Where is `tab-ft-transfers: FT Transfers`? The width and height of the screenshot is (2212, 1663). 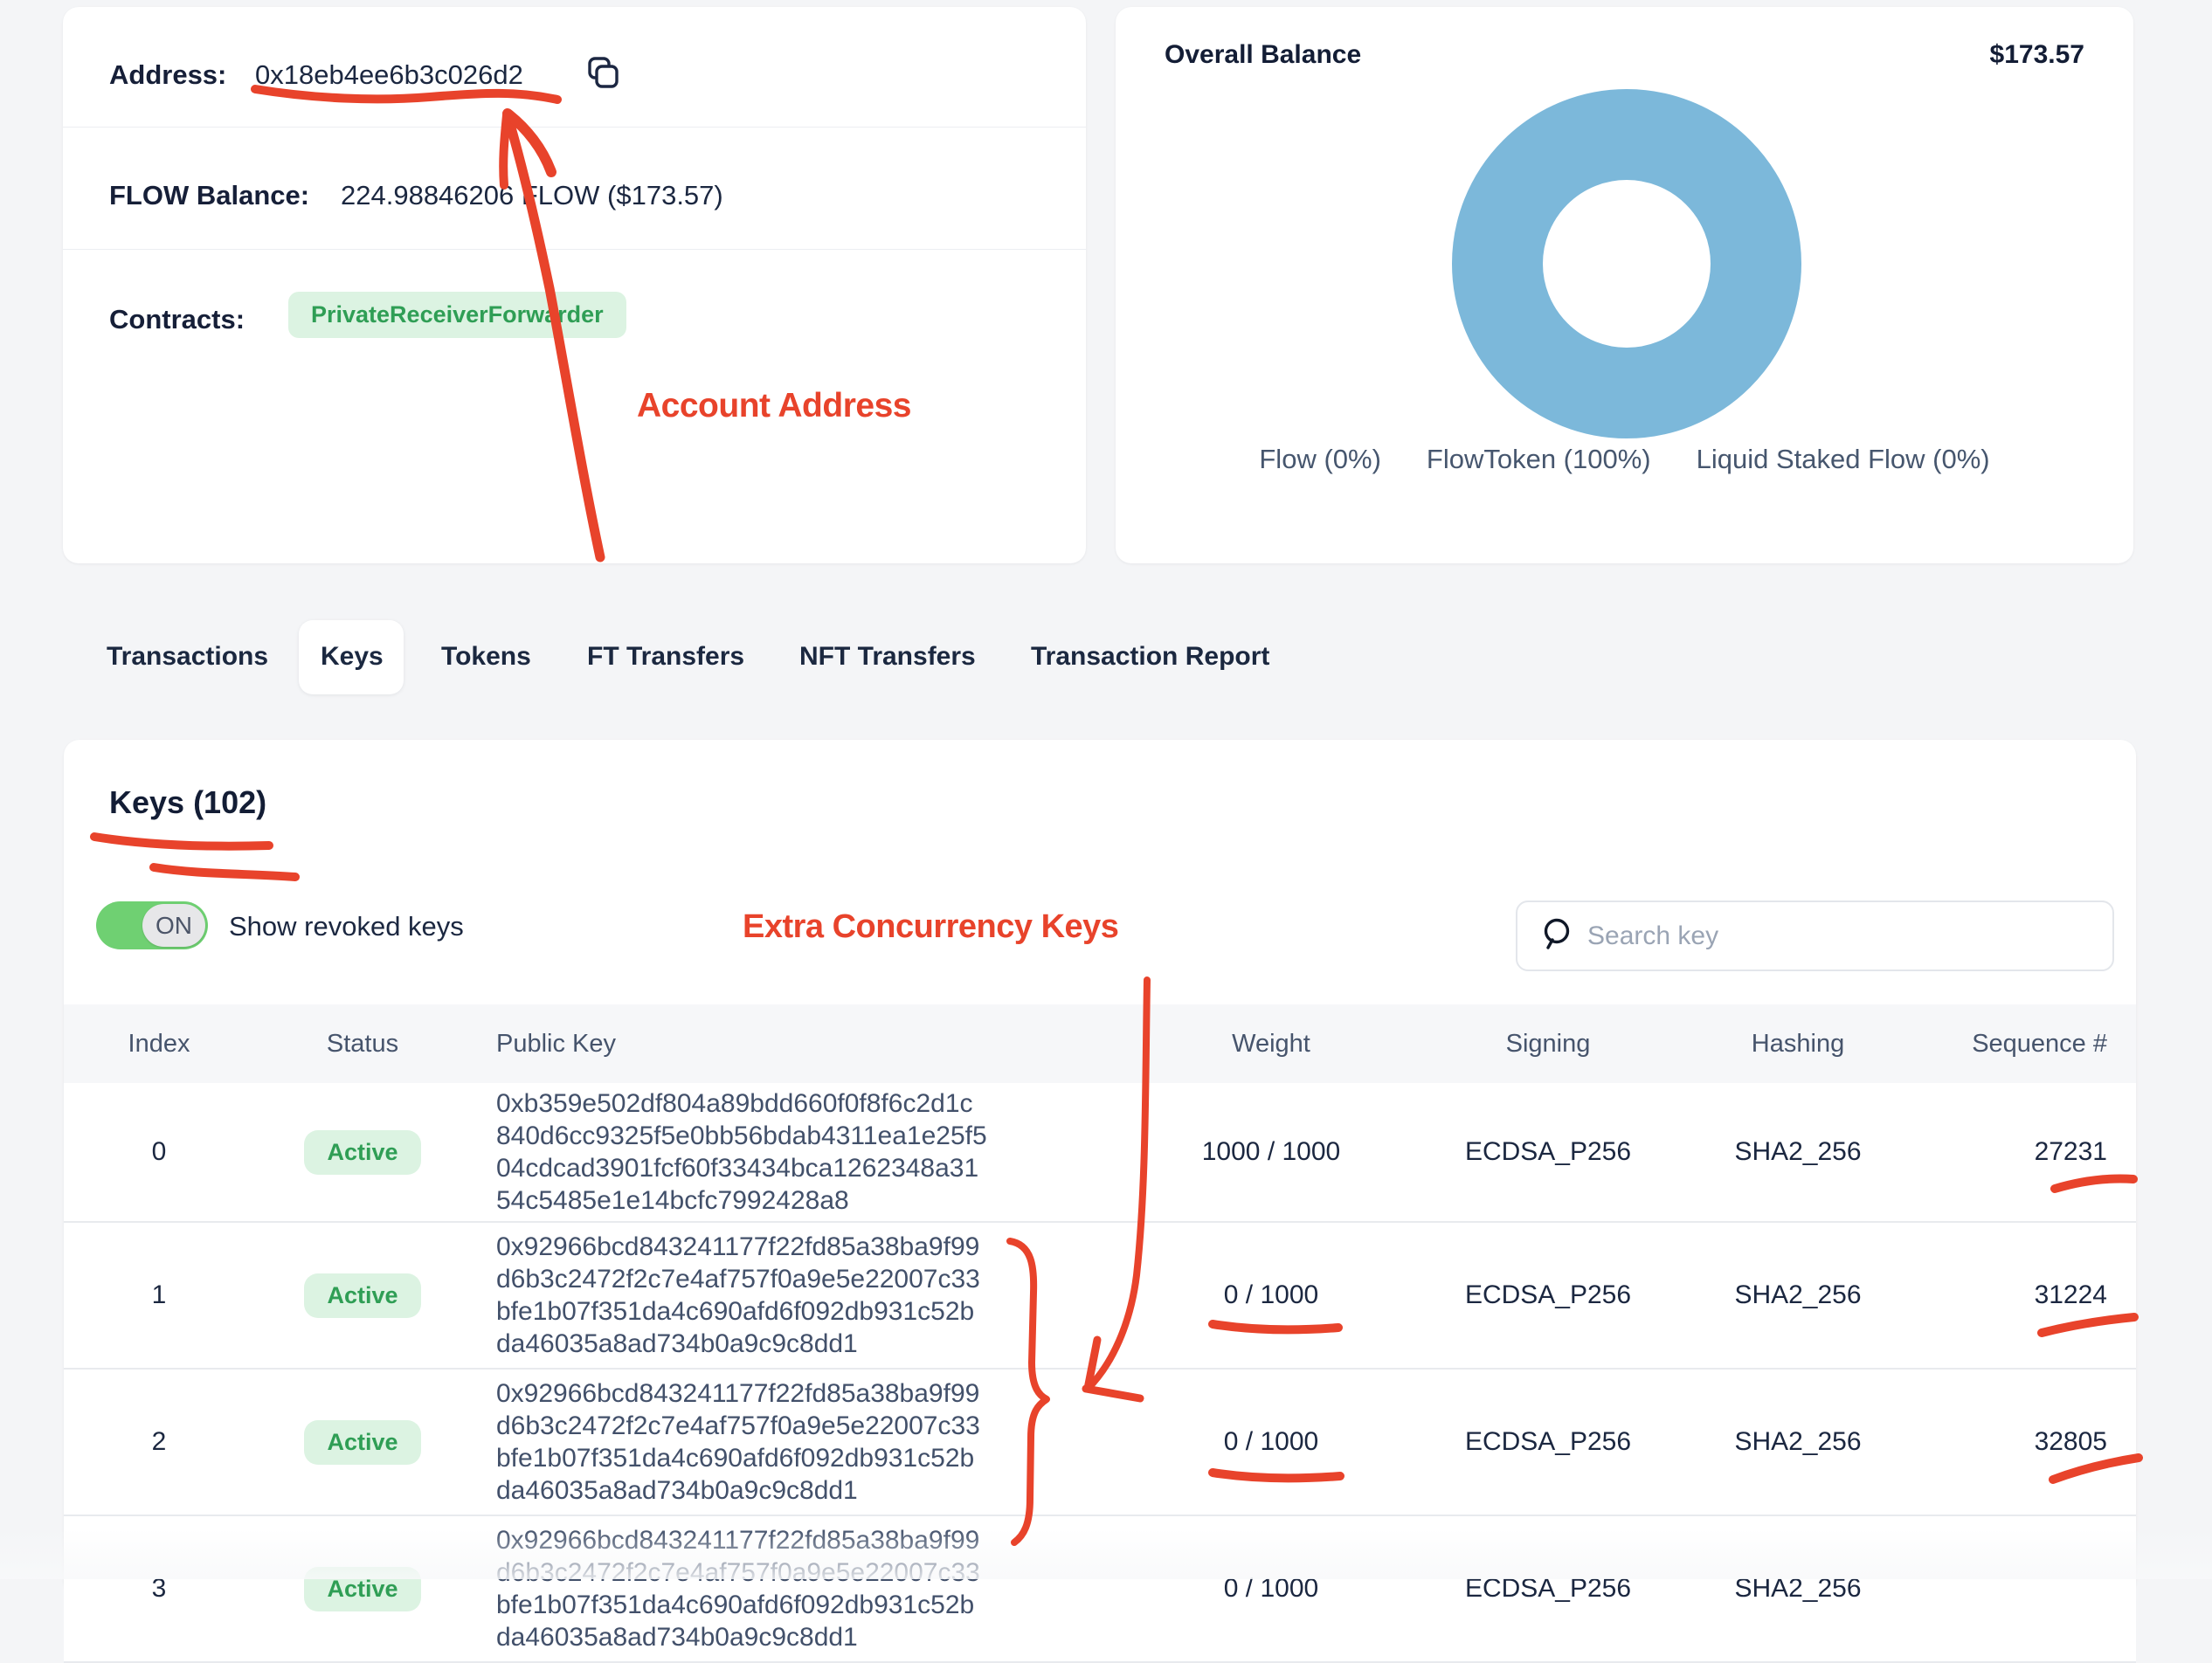
tab-ft-transfers: FT Transfers is located at coordinates (666, 656).